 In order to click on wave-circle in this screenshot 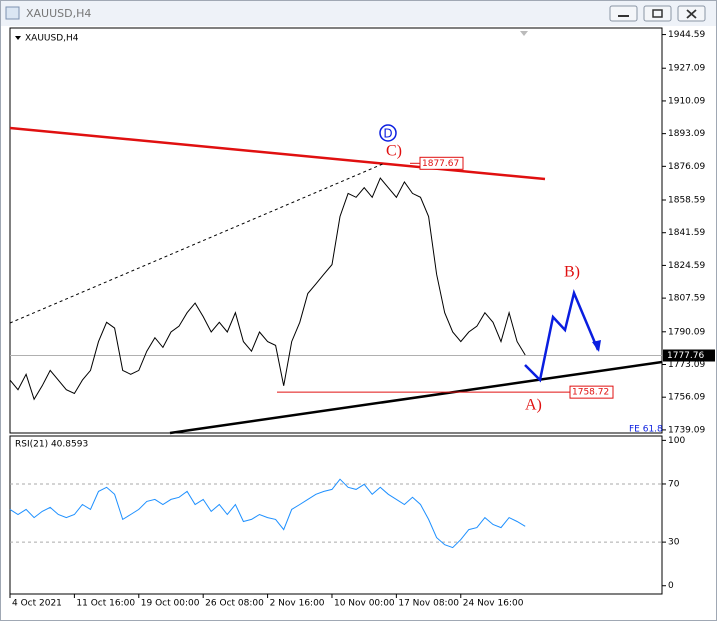, I will do `click(388, 133)`.